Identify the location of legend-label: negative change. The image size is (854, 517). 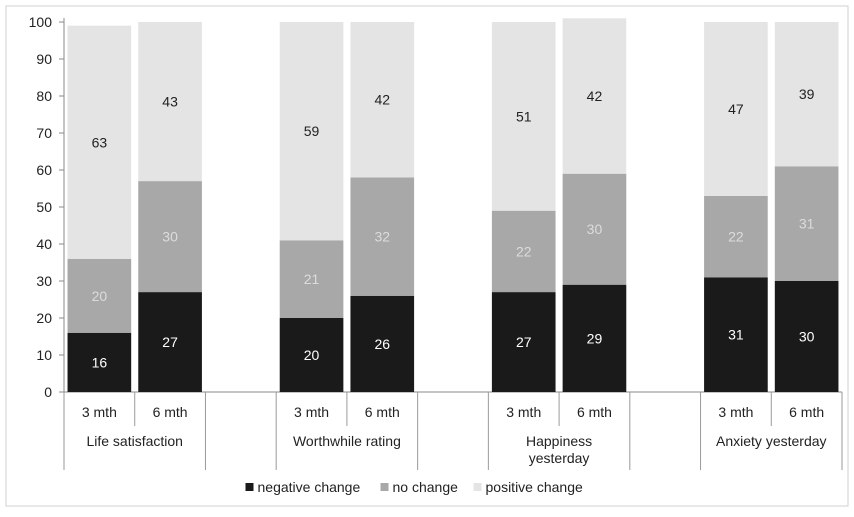
(309, 487).